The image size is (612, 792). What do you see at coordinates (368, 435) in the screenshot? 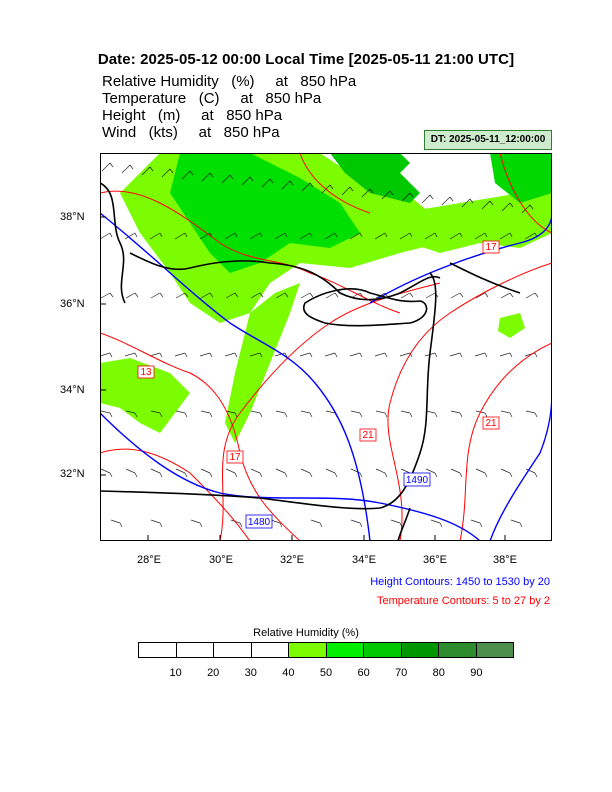
I see `temperature-label-21a: 21` at bounding box center [368, 435].